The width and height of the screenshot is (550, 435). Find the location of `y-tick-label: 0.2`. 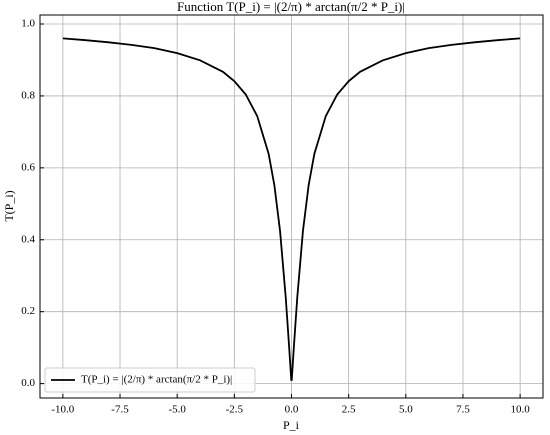

y-tick-label: 0.2 is located at coordinates (28, 311).